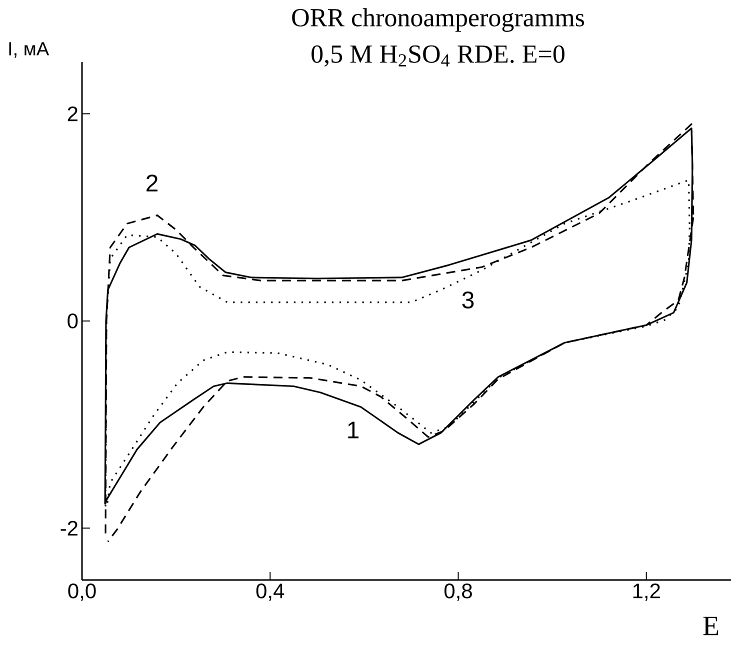  Describe the element at coordinates (29, 50) in the screenshot. I see `y-axis-title: I, мА` at that location.